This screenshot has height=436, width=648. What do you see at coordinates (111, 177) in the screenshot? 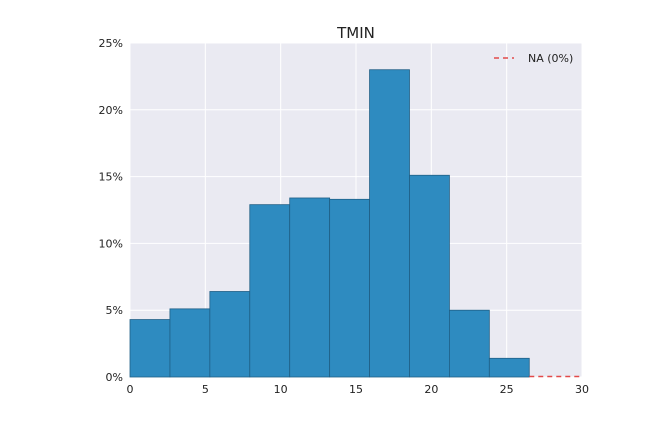
I see `y-tick-label: 15%` at bounding box center [111, 177].